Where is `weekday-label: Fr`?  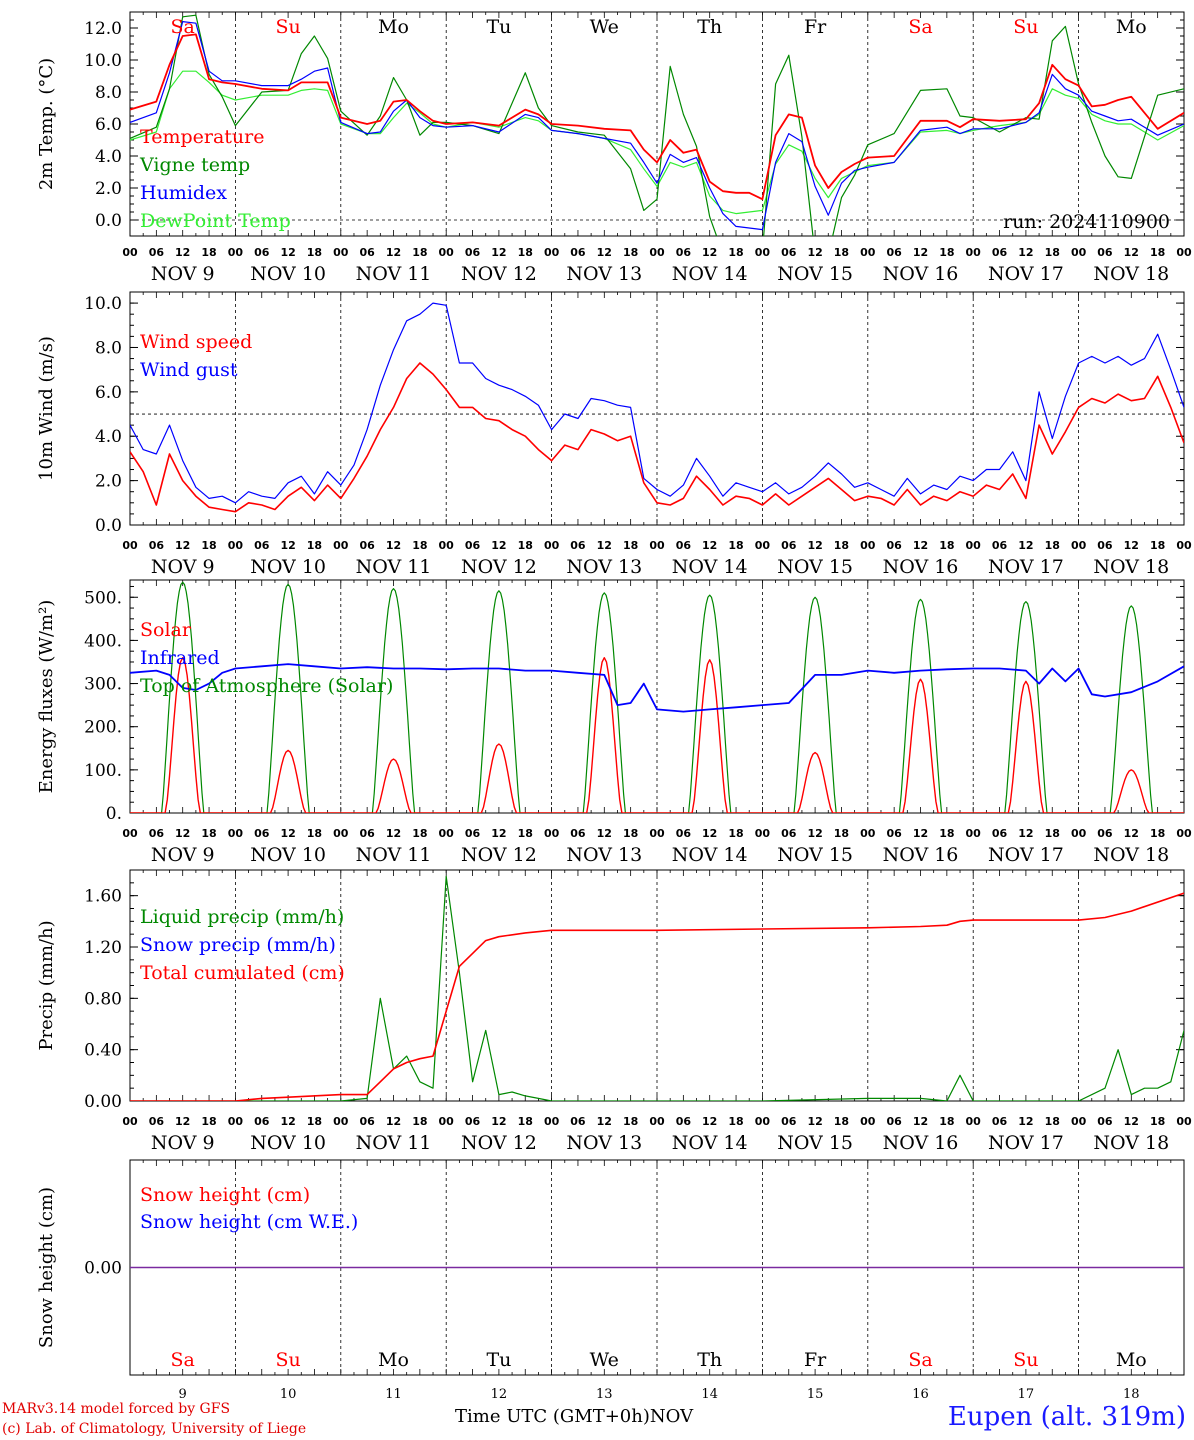 weekday-label: Fr is located at coordinates (815, 1360).